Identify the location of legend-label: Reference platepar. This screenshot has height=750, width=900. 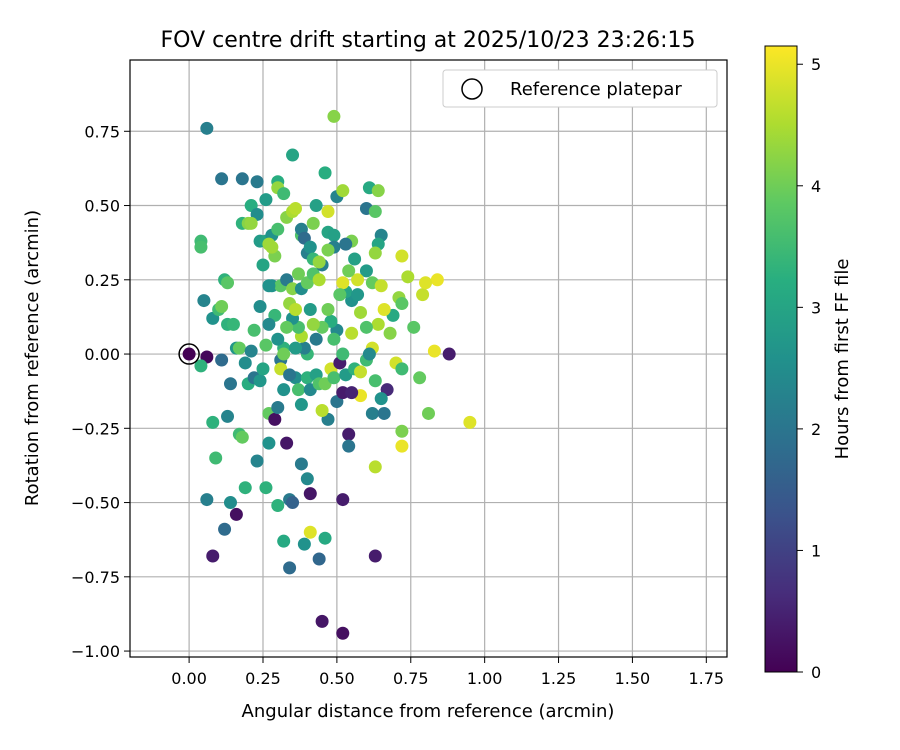
(596, 89).